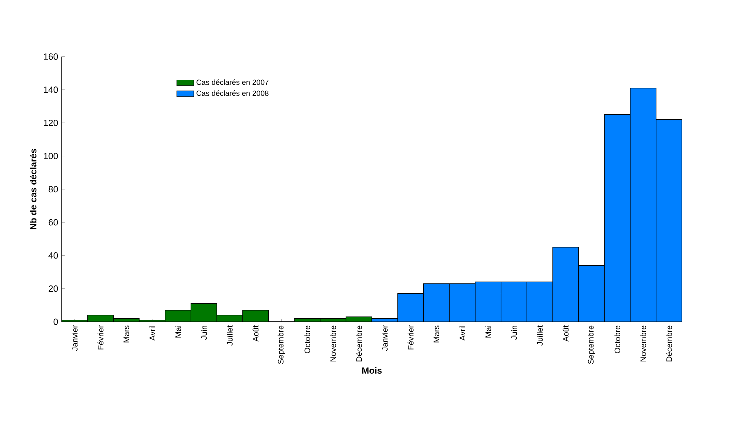  Describe the element at coordinates (53, 255) in the screenshot. I see `y-tick-label: 40` at that location.